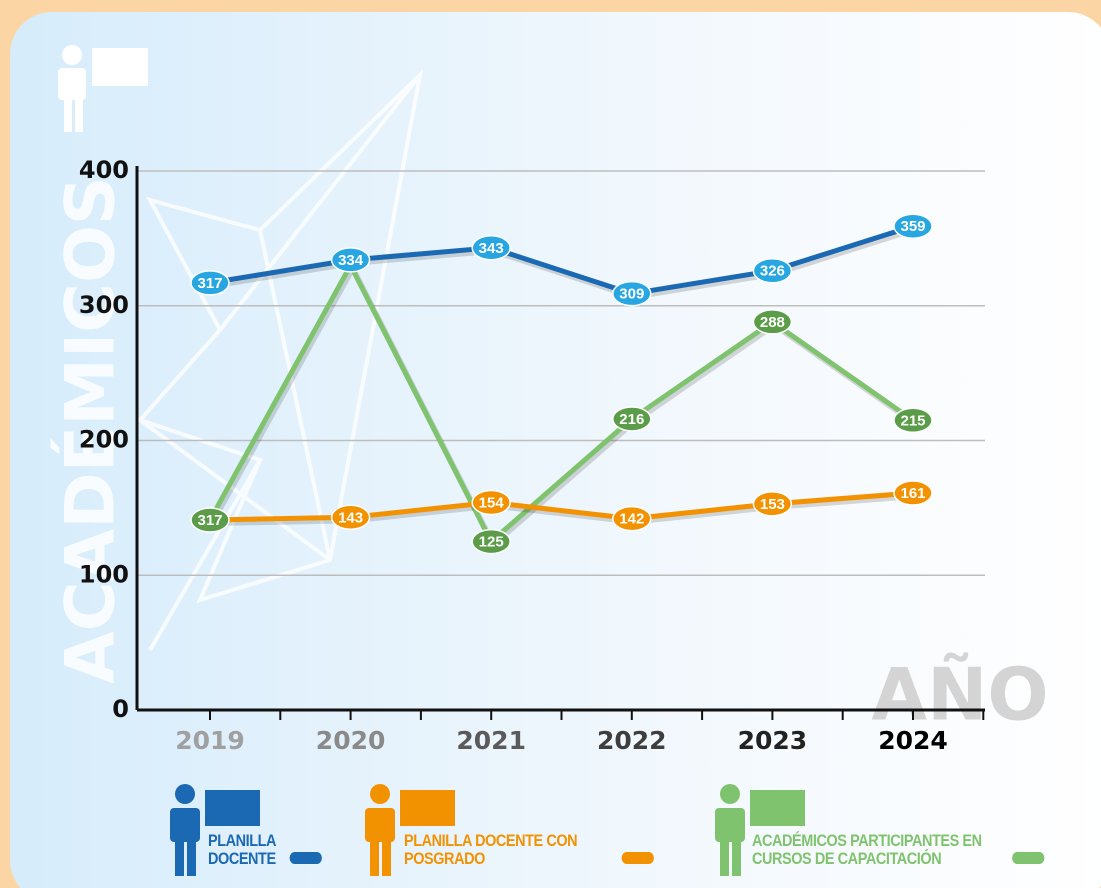  I want to click on x-axis-title: AÑO, so click(959, 695).